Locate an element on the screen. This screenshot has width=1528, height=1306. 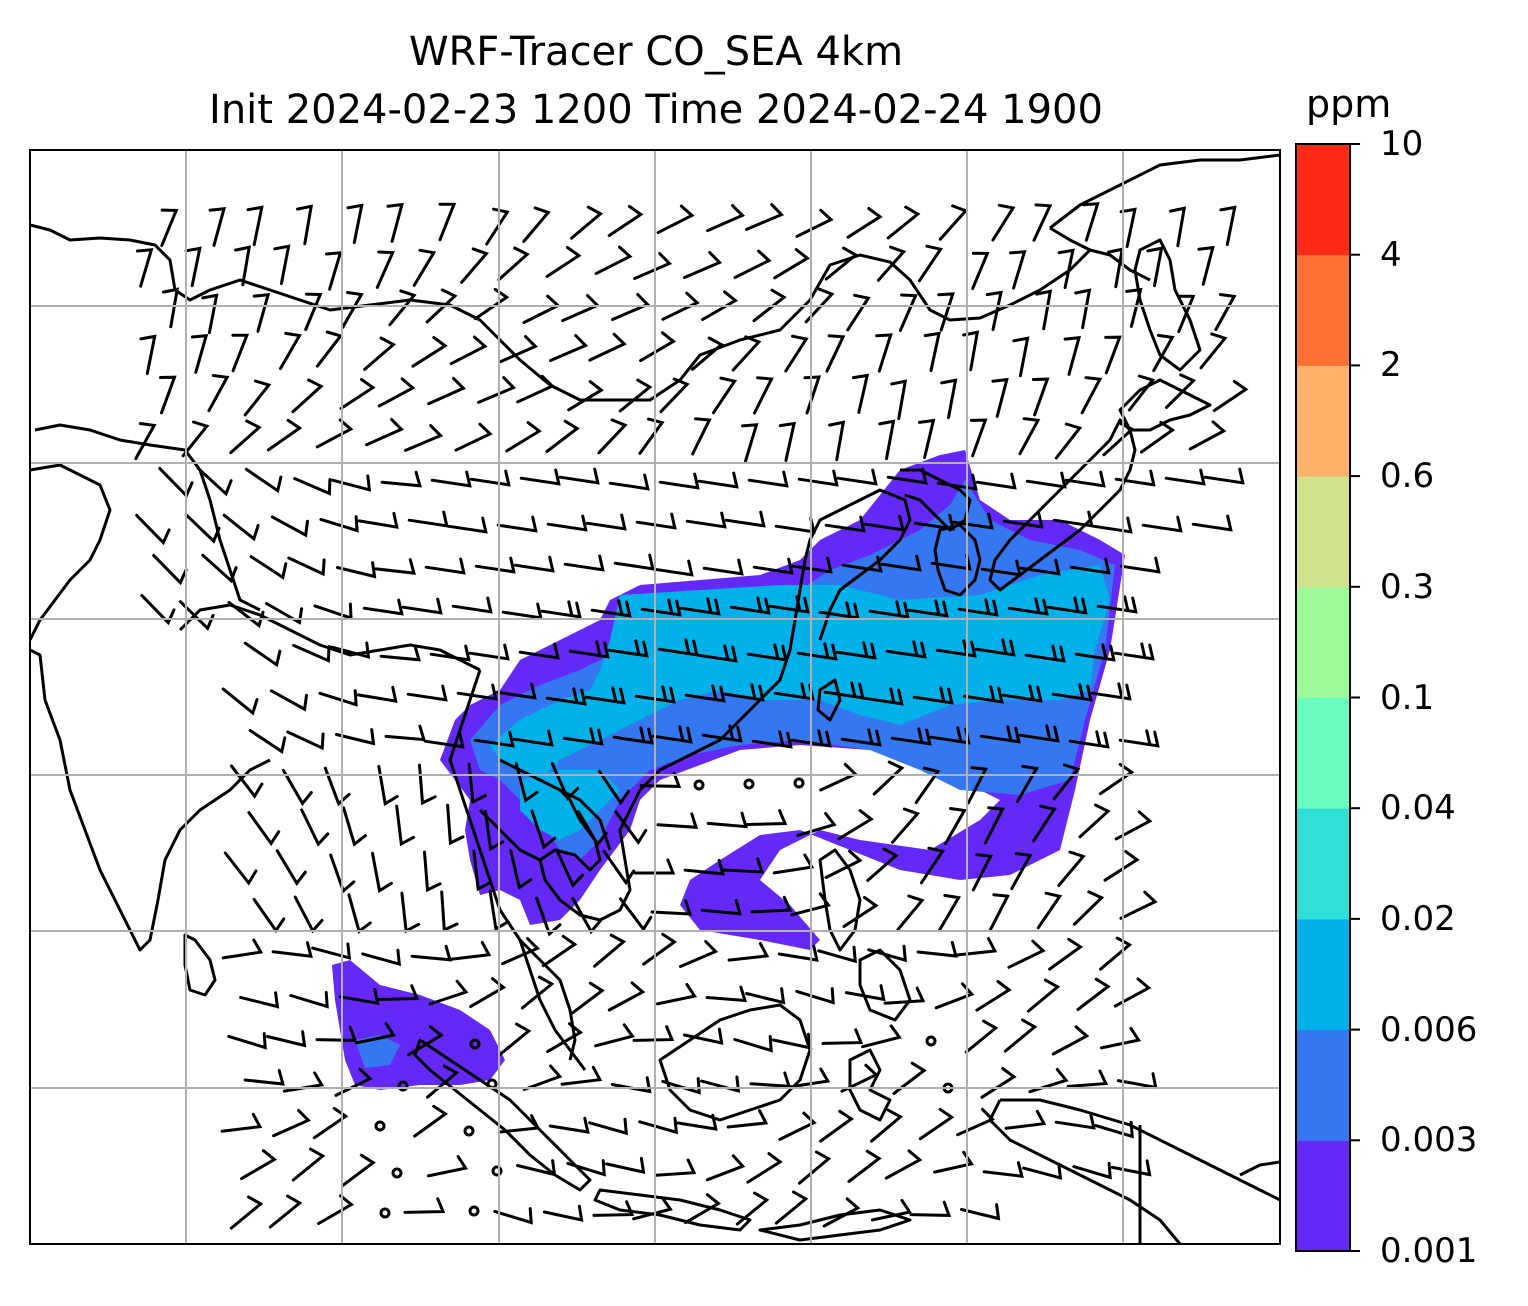
colorbar-tick-label: 0.04 is located at coordinates (1418, 808).